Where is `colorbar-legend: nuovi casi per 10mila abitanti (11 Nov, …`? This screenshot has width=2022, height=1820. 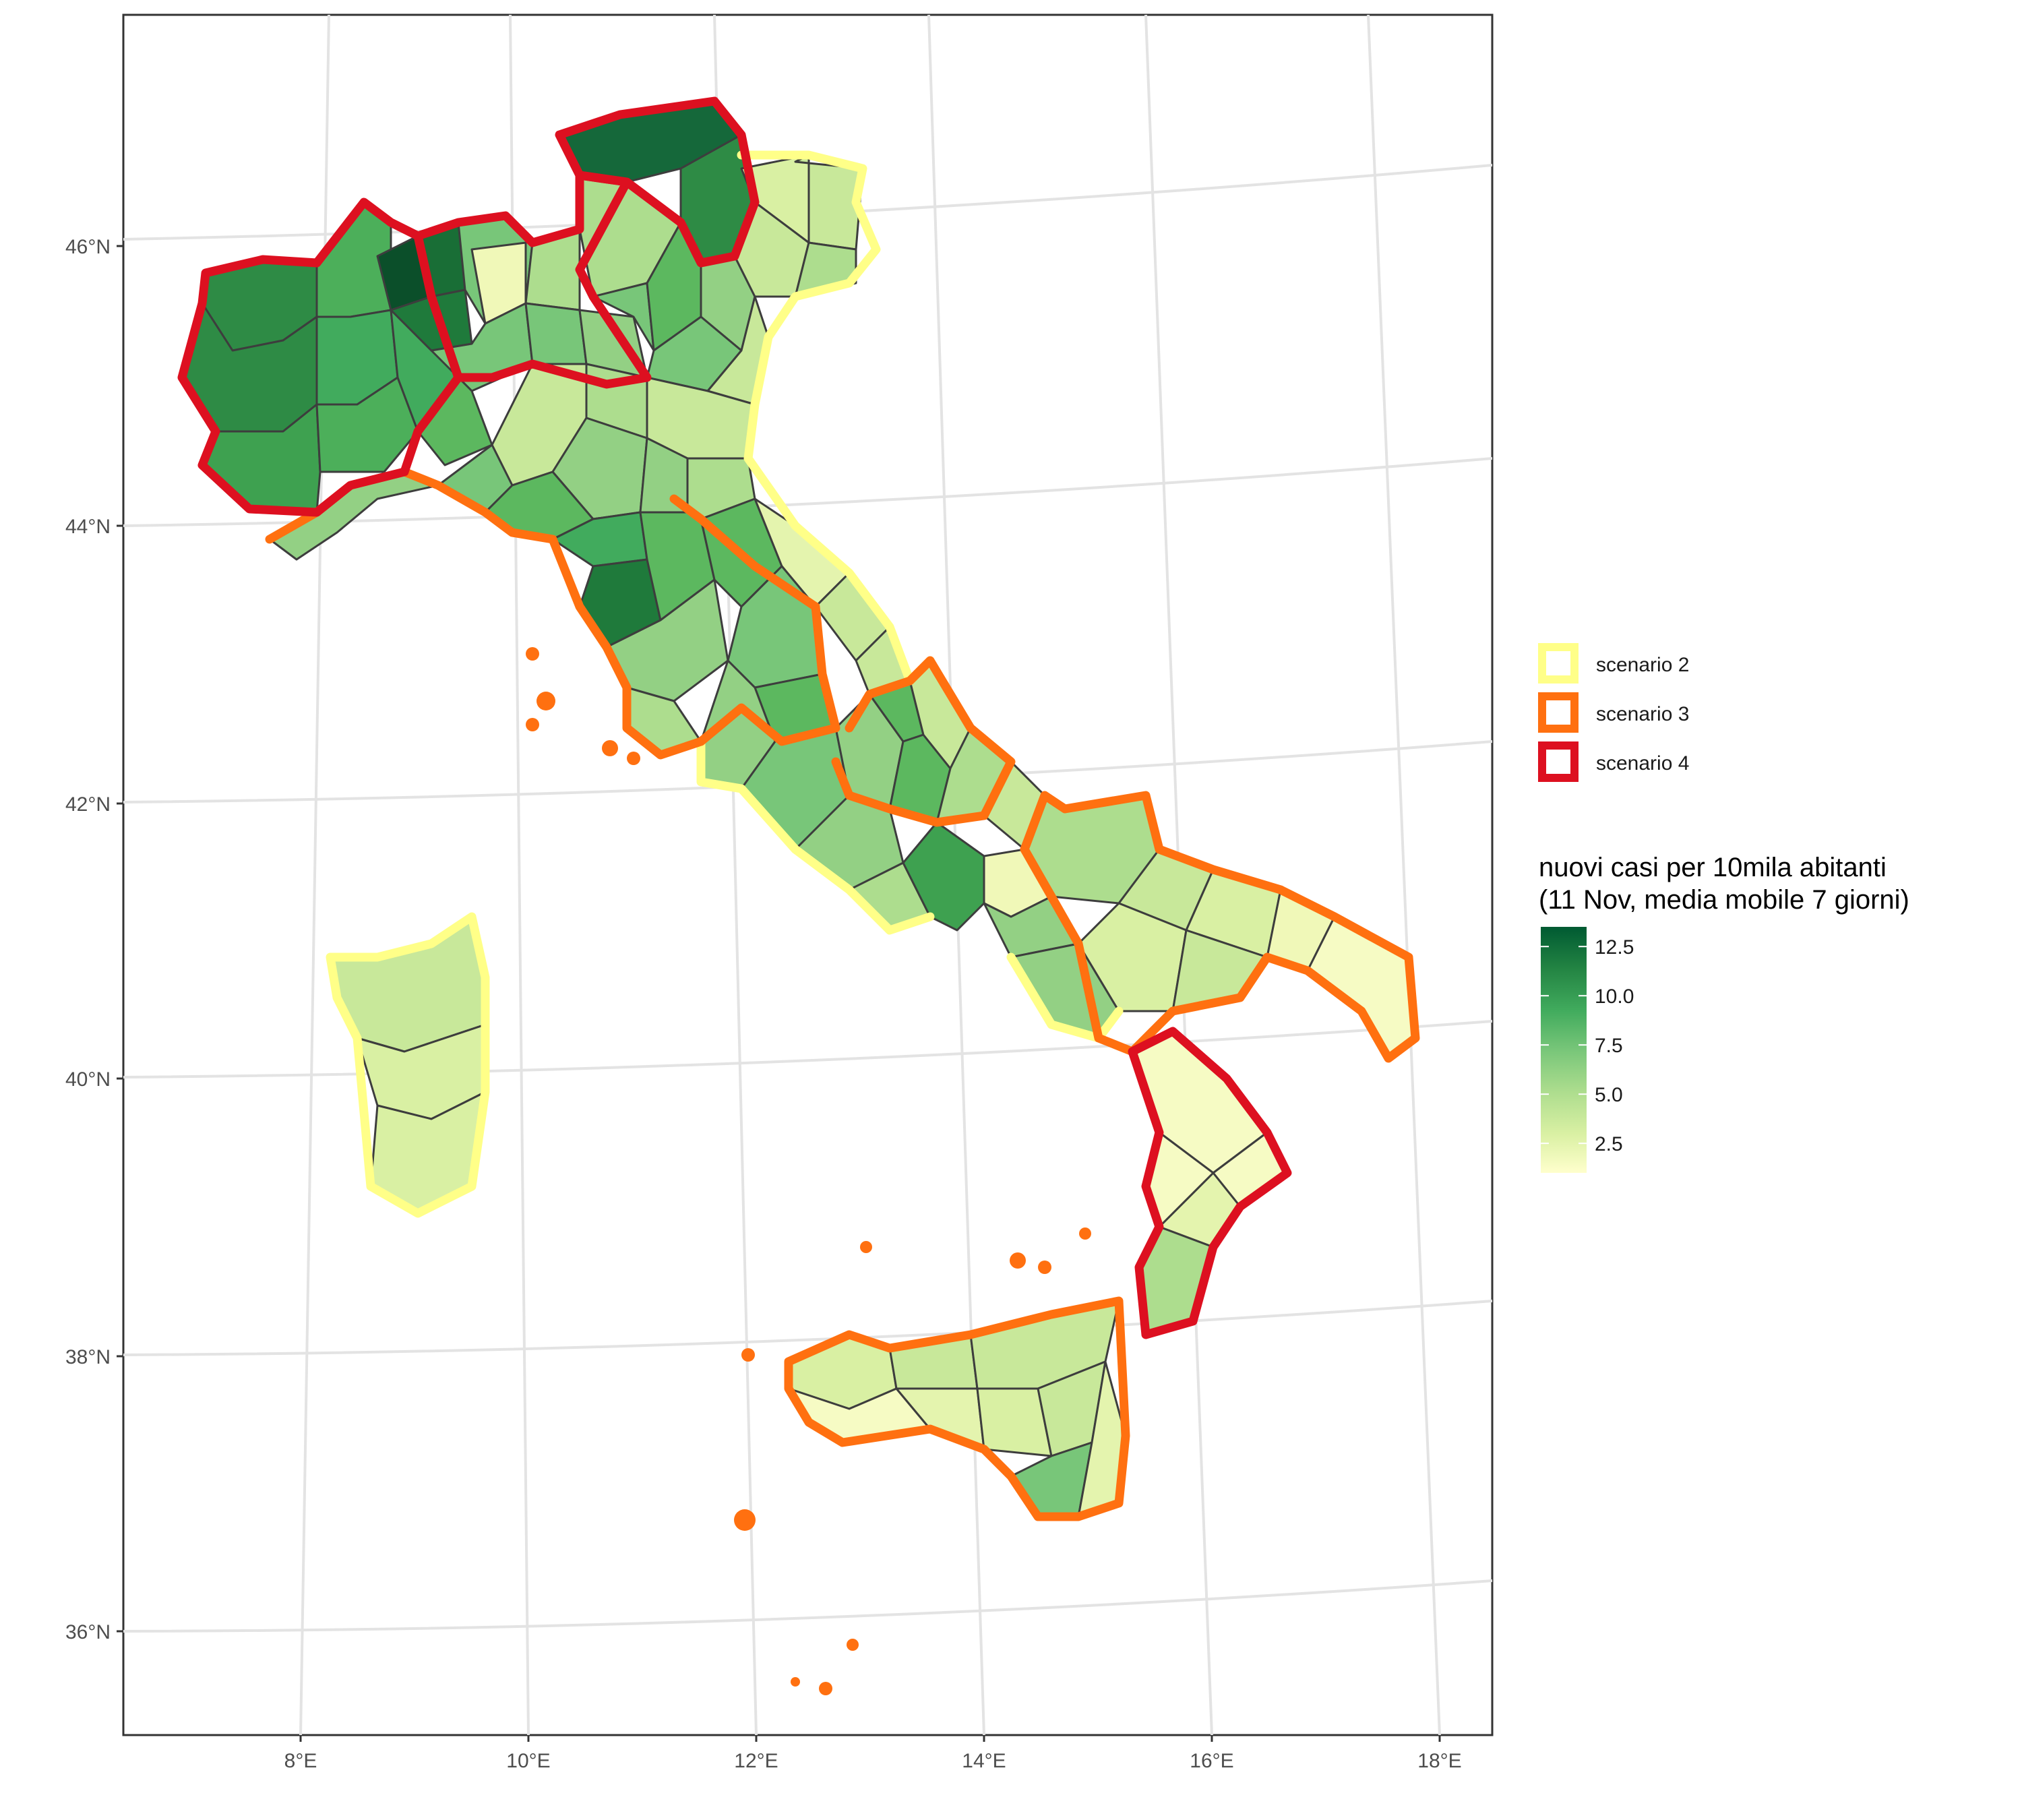 colorbar-legend: nuovi casi per 10mila abitanti (11 Nov, … is located at coordinates (1724, 1013).